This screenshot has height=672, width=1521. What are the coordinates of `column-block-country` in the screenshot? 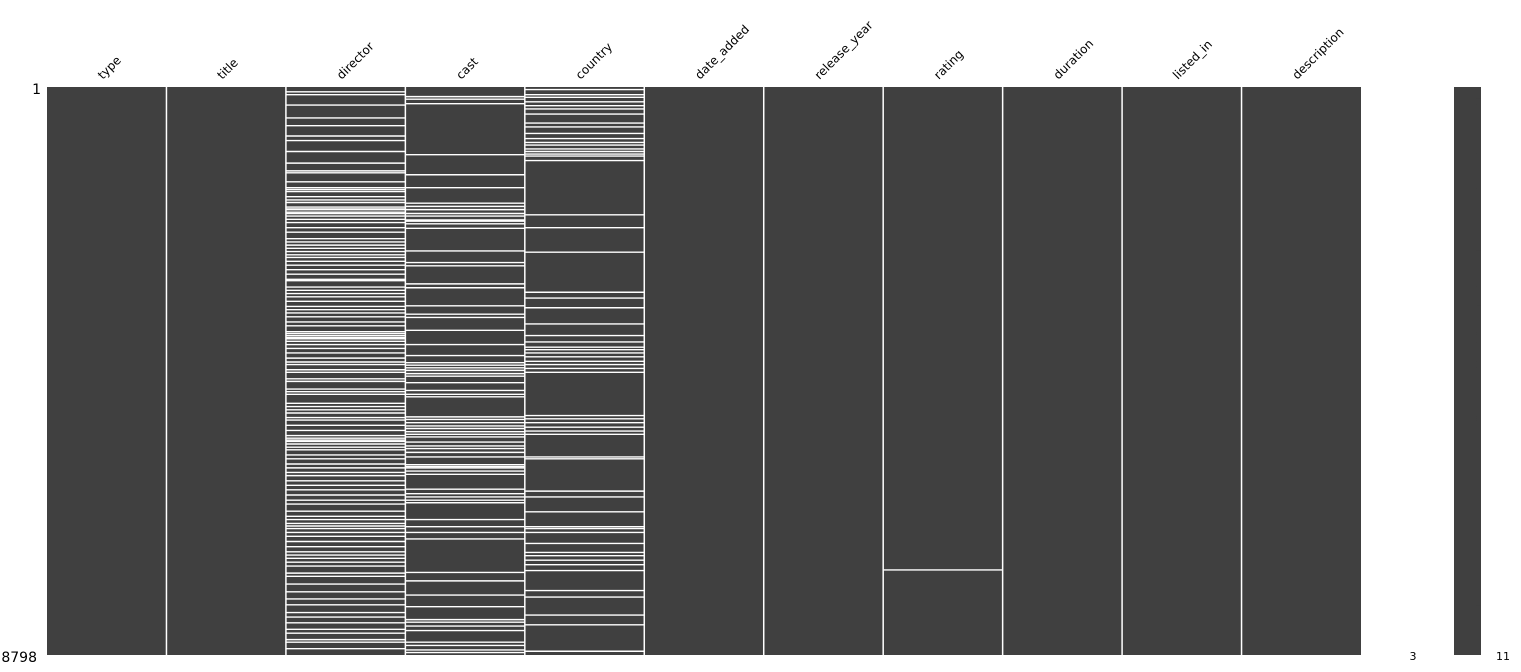 It's located at (584, 371).